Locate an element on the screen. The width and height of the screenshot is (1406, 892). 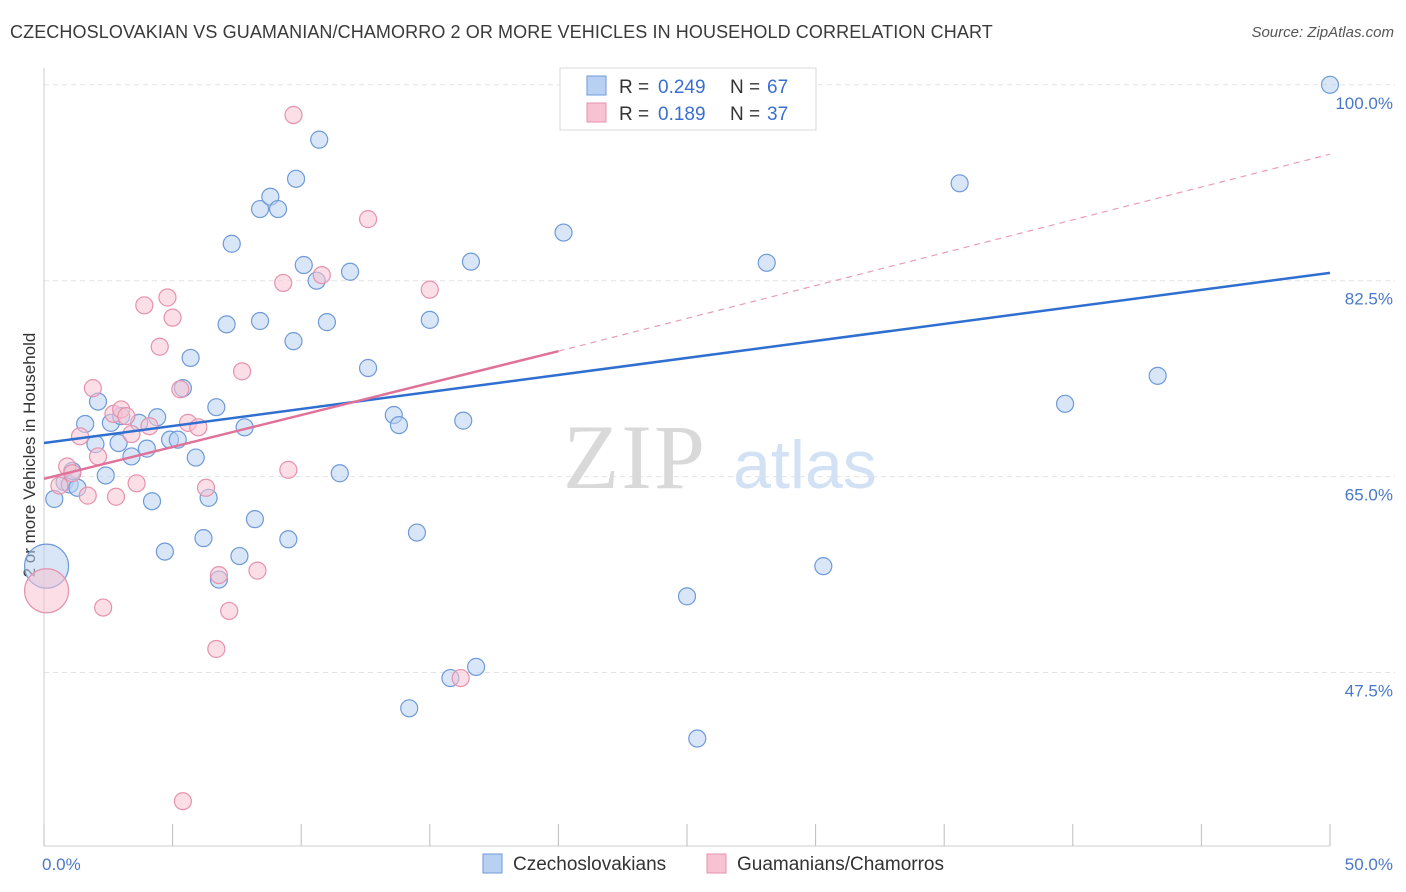
legend-n-value-0: 67 is located at coordinates (777, 87).